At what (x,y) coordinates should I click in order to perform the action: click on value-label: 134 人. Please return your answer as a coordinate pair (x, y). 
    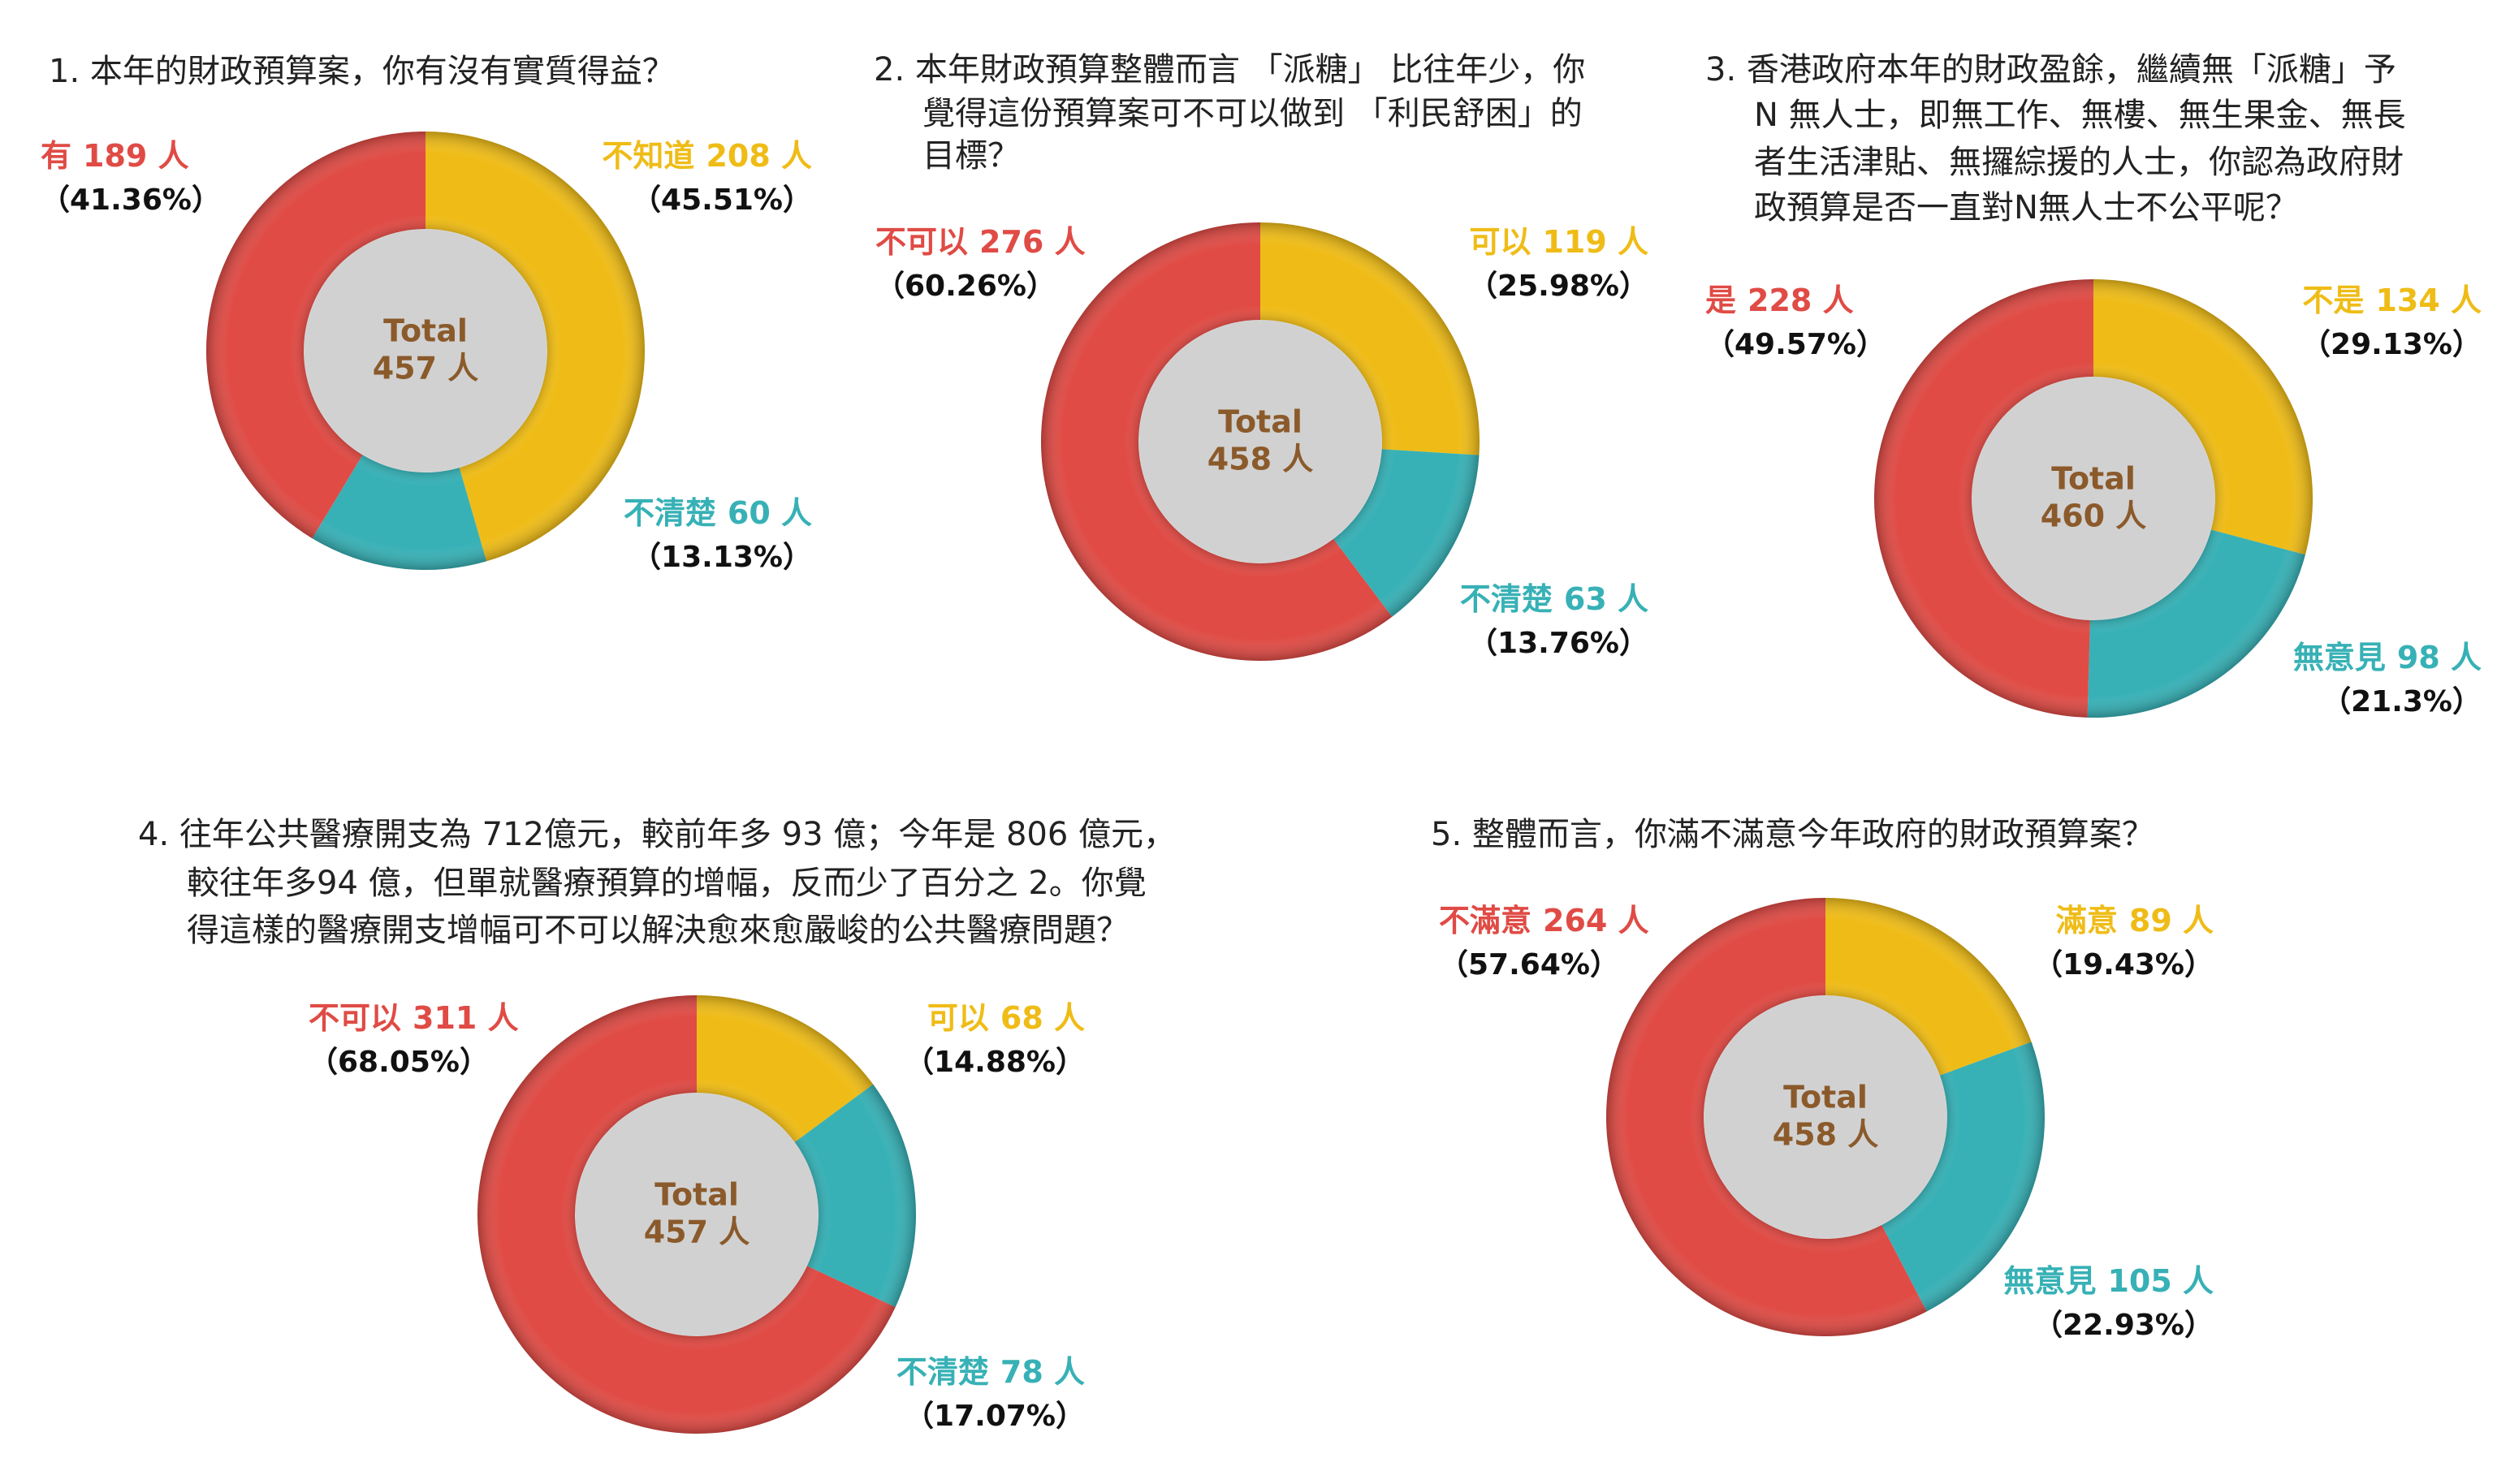
    Looking at the image, I should click on (2428, 300).